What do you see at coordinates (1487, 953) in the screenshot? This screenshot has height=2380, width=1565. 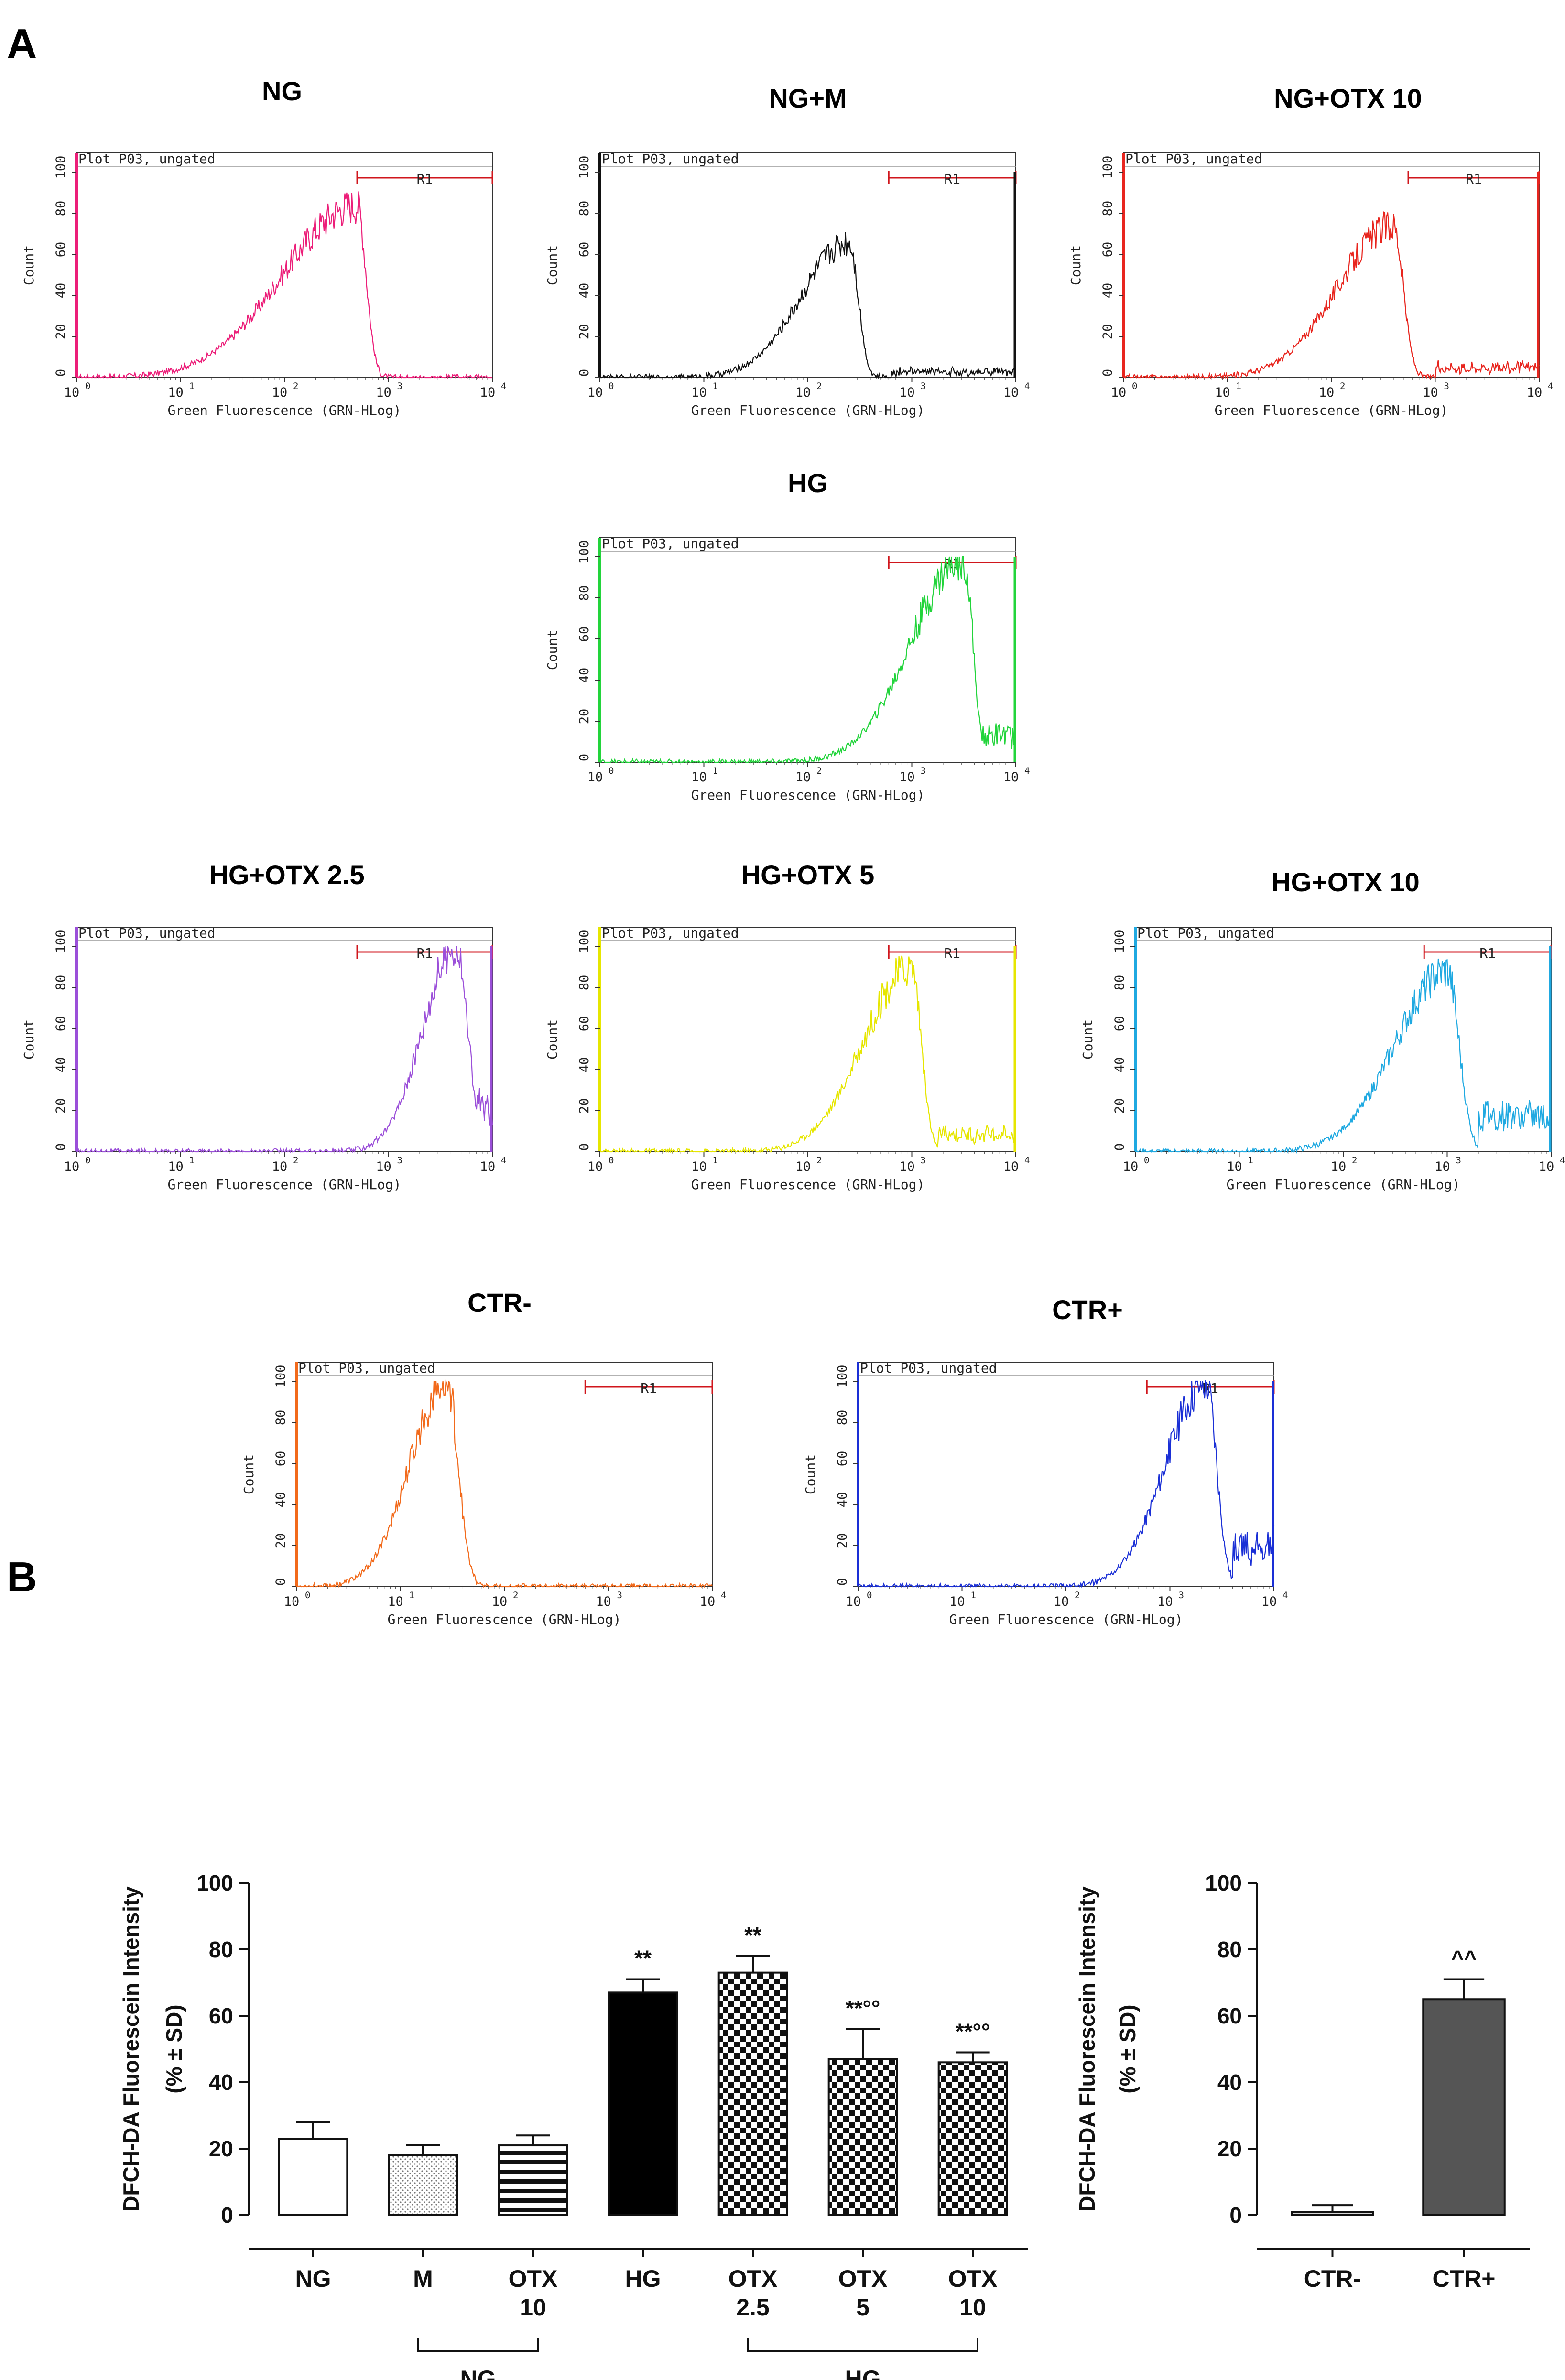 I see `gate-label: R1` at bounding box center [1487, 953].